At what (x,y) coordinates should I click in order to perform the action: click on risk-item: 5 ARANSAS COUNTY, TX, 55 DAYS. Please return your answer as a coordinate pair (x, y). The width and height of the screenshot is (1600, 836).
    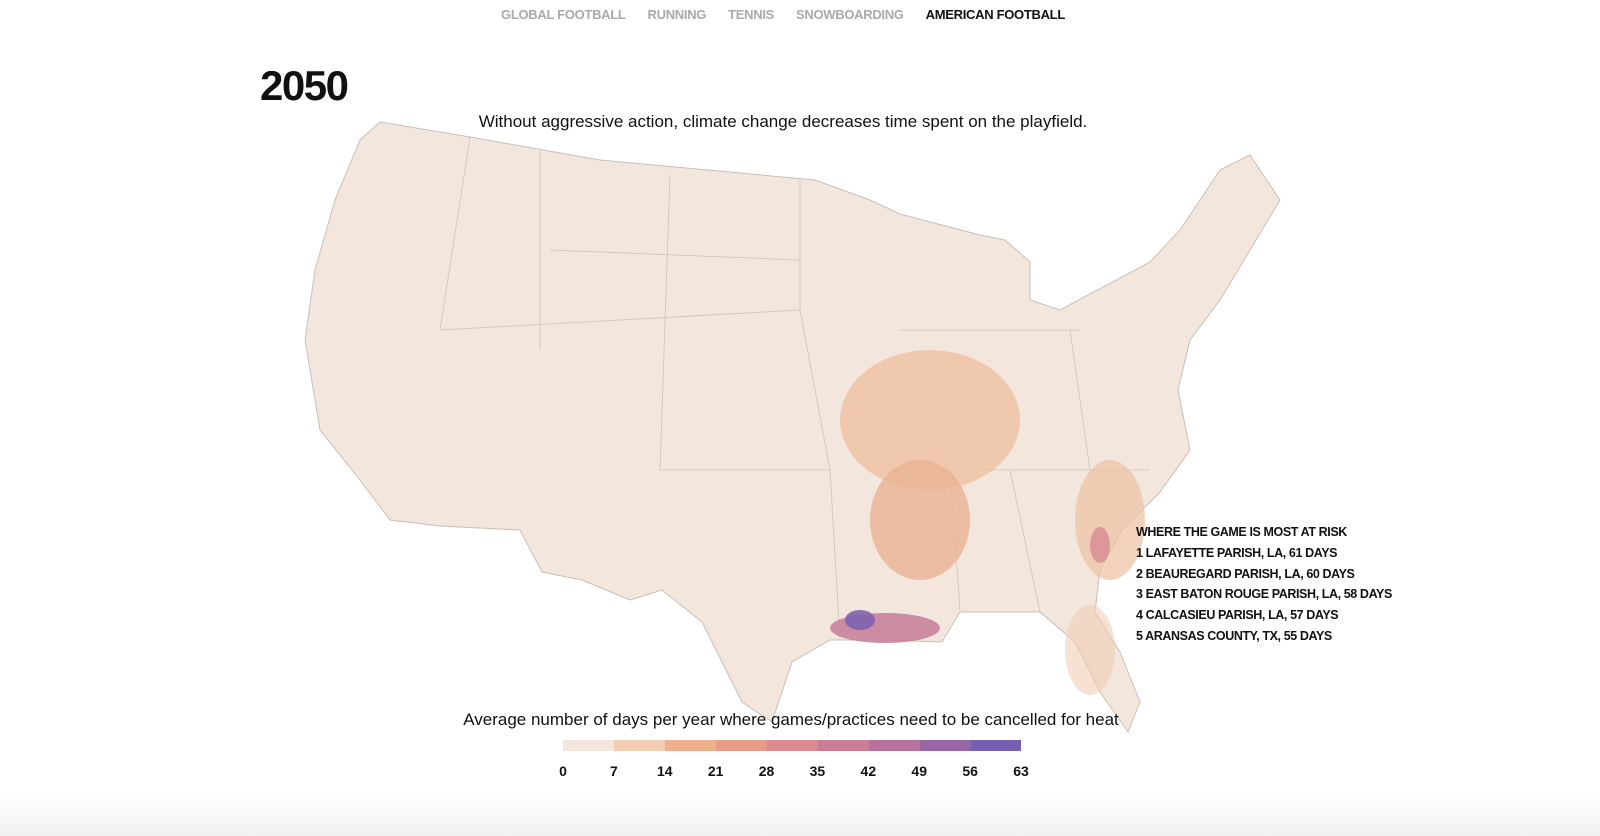
    Looking at the image, I should click on (1234, 635).